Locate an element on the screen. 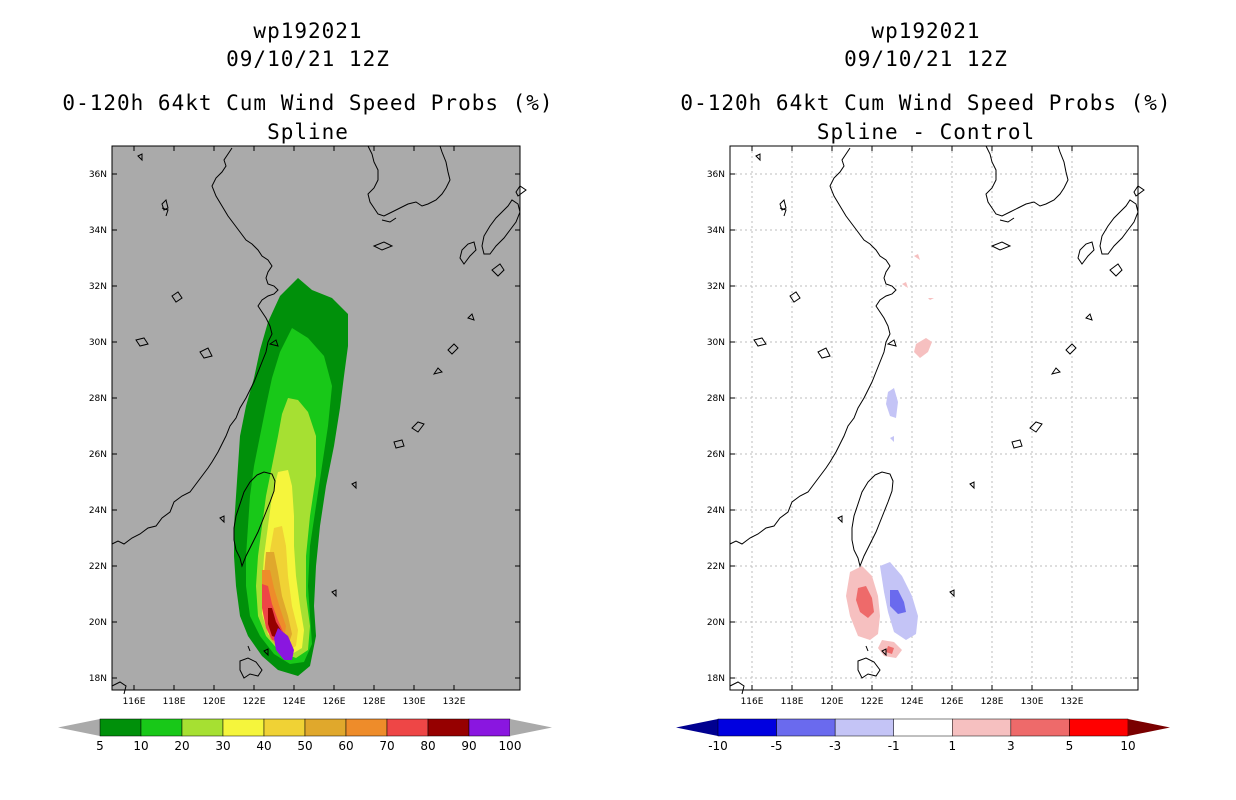  left-colorbar: 5 10 20 30 40 50 60 70 80 90 100 is located at coordinates (305, 735).